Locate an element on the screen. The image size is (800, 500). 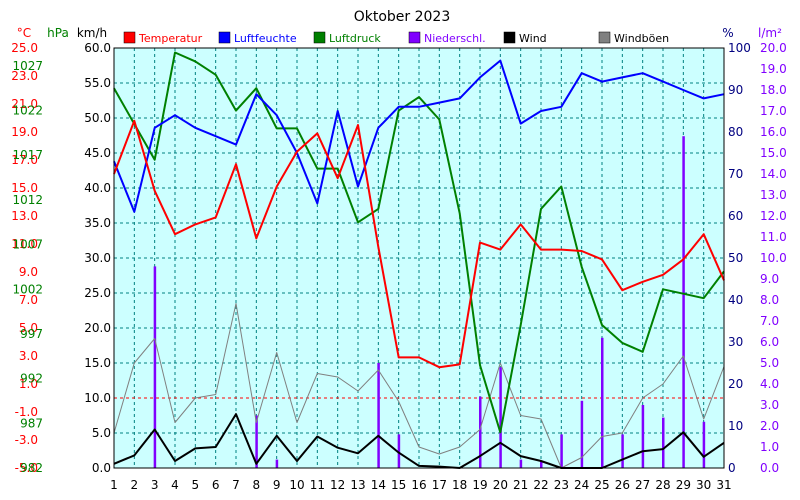
pressure-tick-label: 1017 is located at coordinates (27, 155).